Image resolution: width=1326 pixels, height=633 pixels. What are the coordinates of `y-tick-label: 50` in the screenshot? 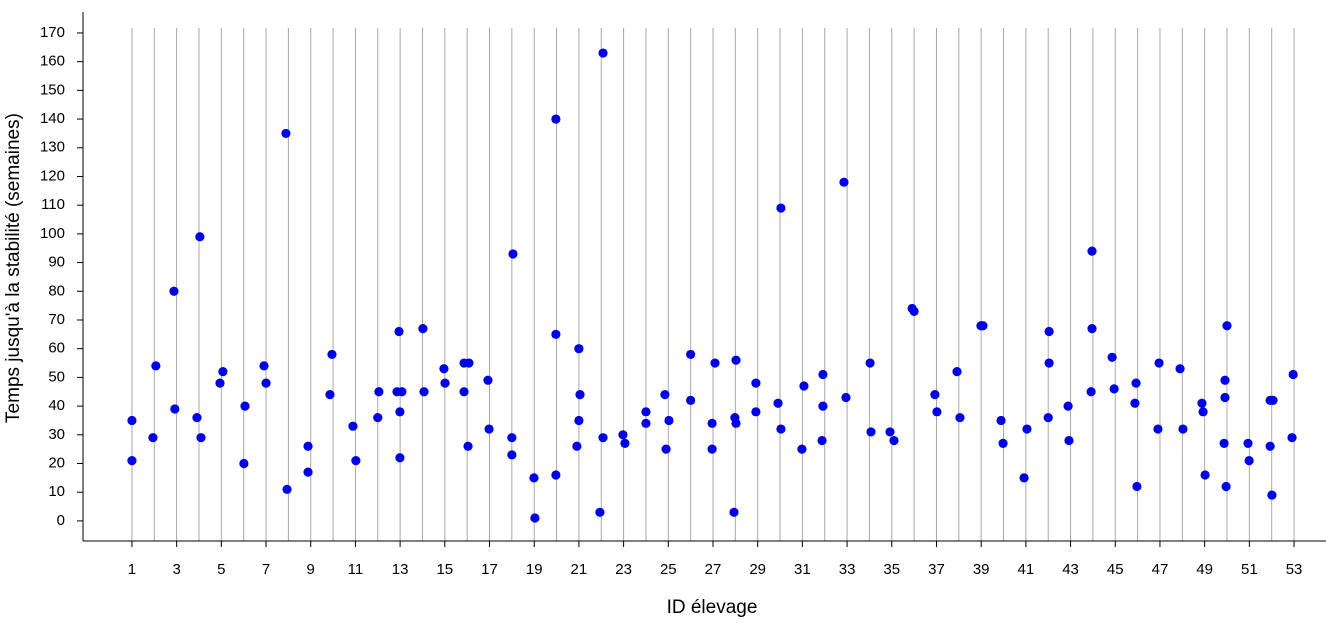 It's located at (56, 376).